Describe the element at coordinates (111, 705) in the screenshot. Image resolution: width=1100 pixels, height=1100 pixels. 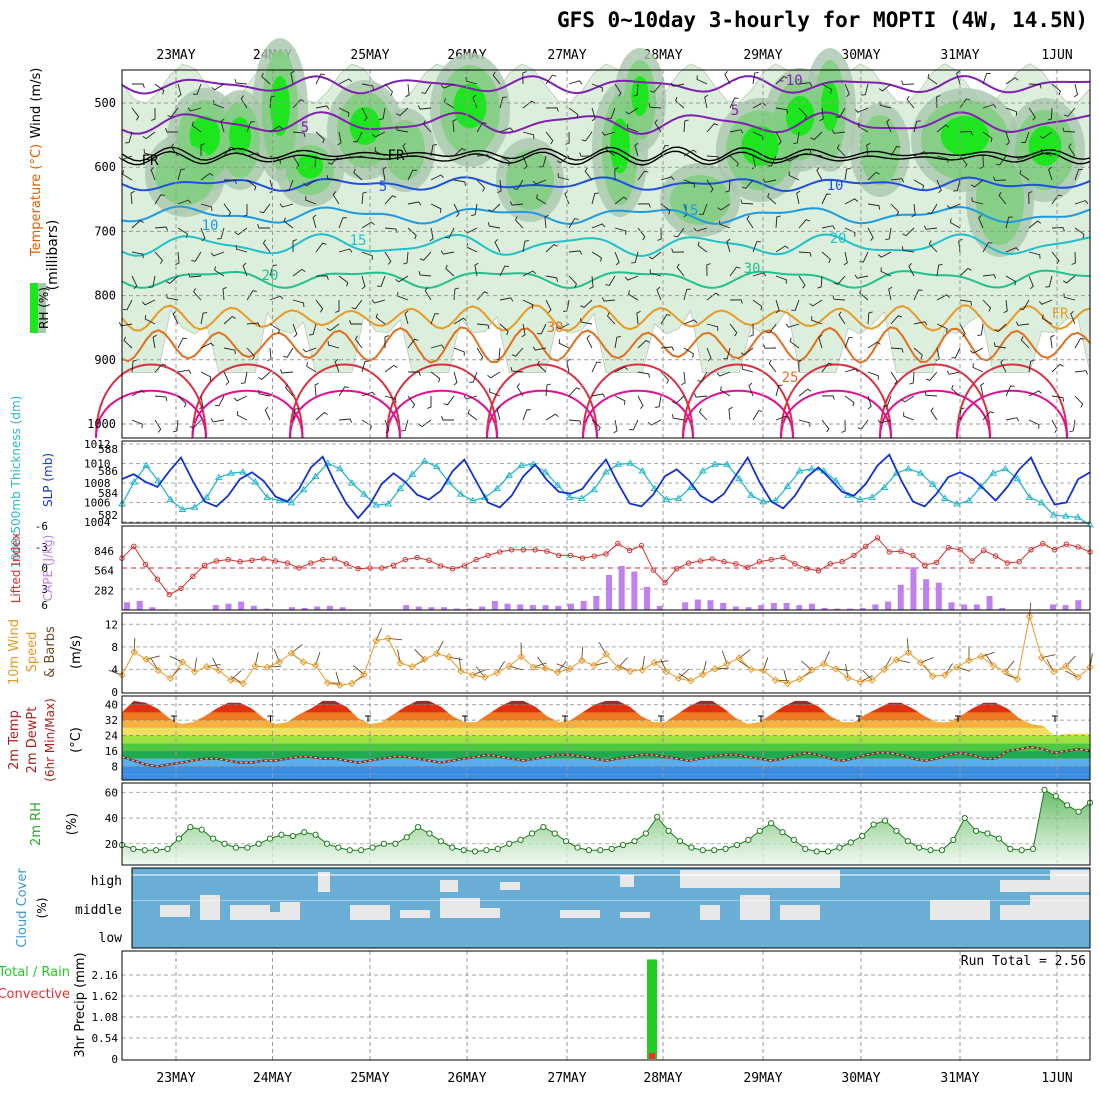
I see `temp-tick-40: 40` at that location.